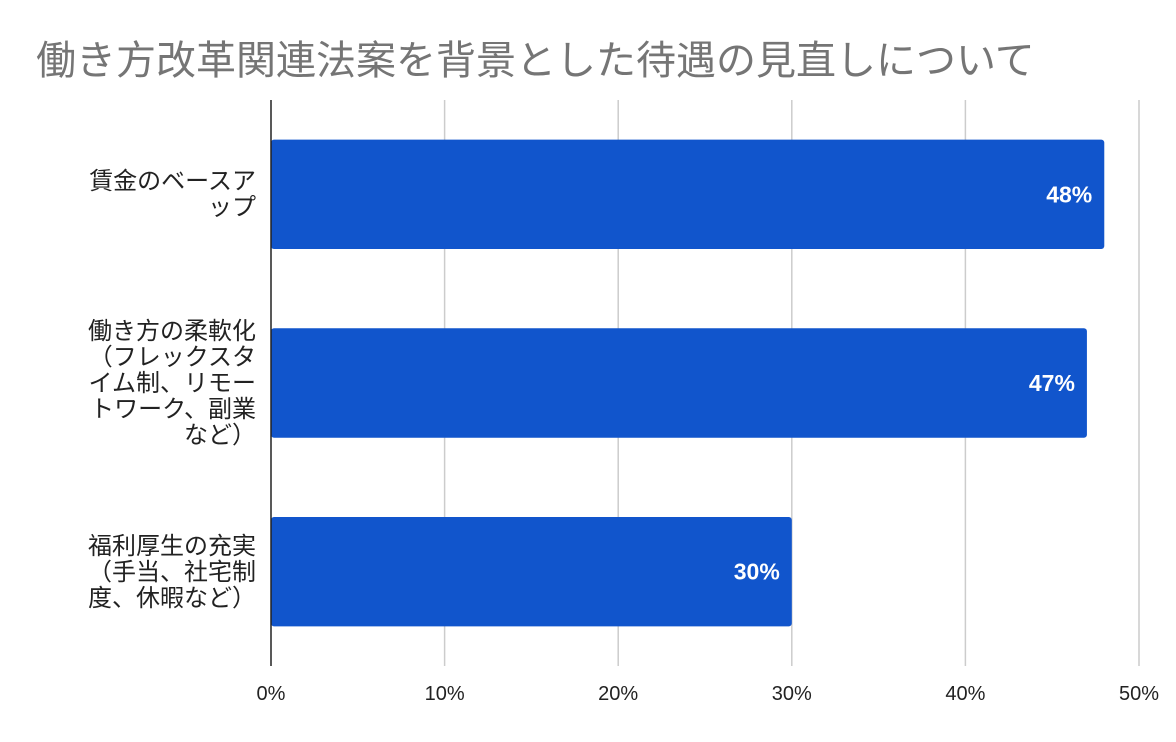  Describe the element at coordinates (172, 331) in the screenshot. I see `category-label-line: 働き方の柔軟化` at that location.